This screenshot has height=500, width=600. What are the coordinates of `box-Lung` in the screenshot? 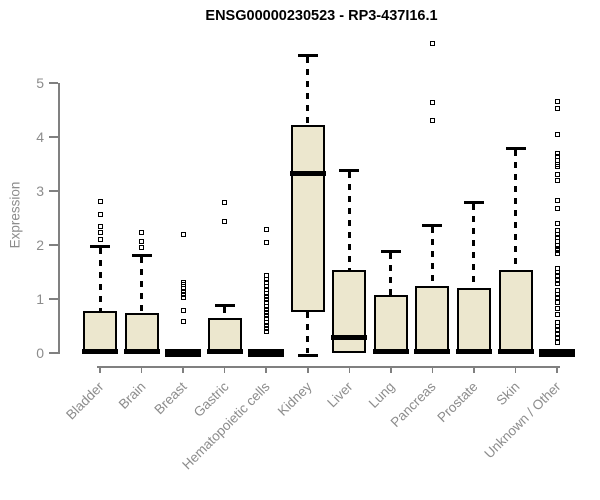 It's located at (390, 324).